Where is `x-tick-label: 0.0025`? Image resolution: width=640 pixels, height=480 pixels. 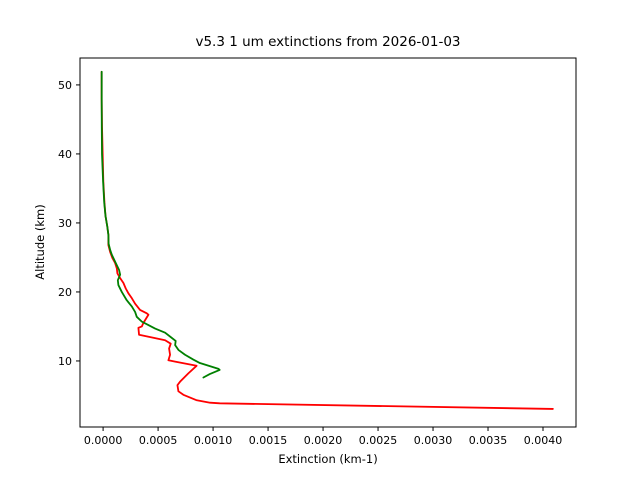 x-tick-label: 0.0025 is located at coordinates (378, 440).